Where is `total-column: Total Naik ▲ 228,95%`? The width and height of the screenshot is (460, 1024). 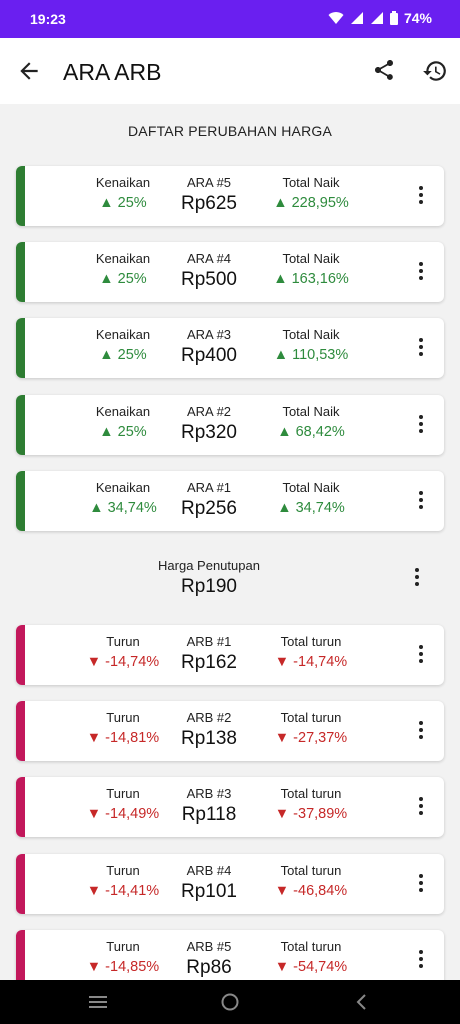 total-column: Total Naik ▲ 228,95% is located at coordinates (311, 194).